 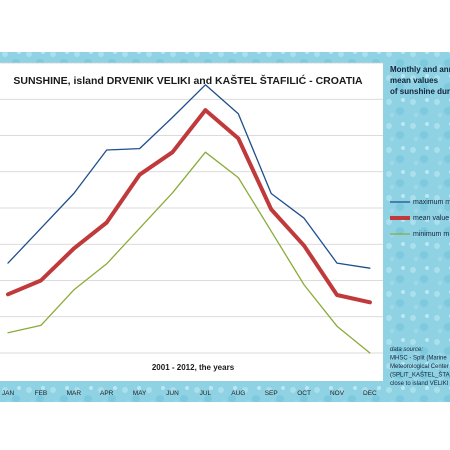 What do you see at coordinates (431, 234) in the screenshot?
I see `legend-label: minimum m` at bounding box center [431, 234].